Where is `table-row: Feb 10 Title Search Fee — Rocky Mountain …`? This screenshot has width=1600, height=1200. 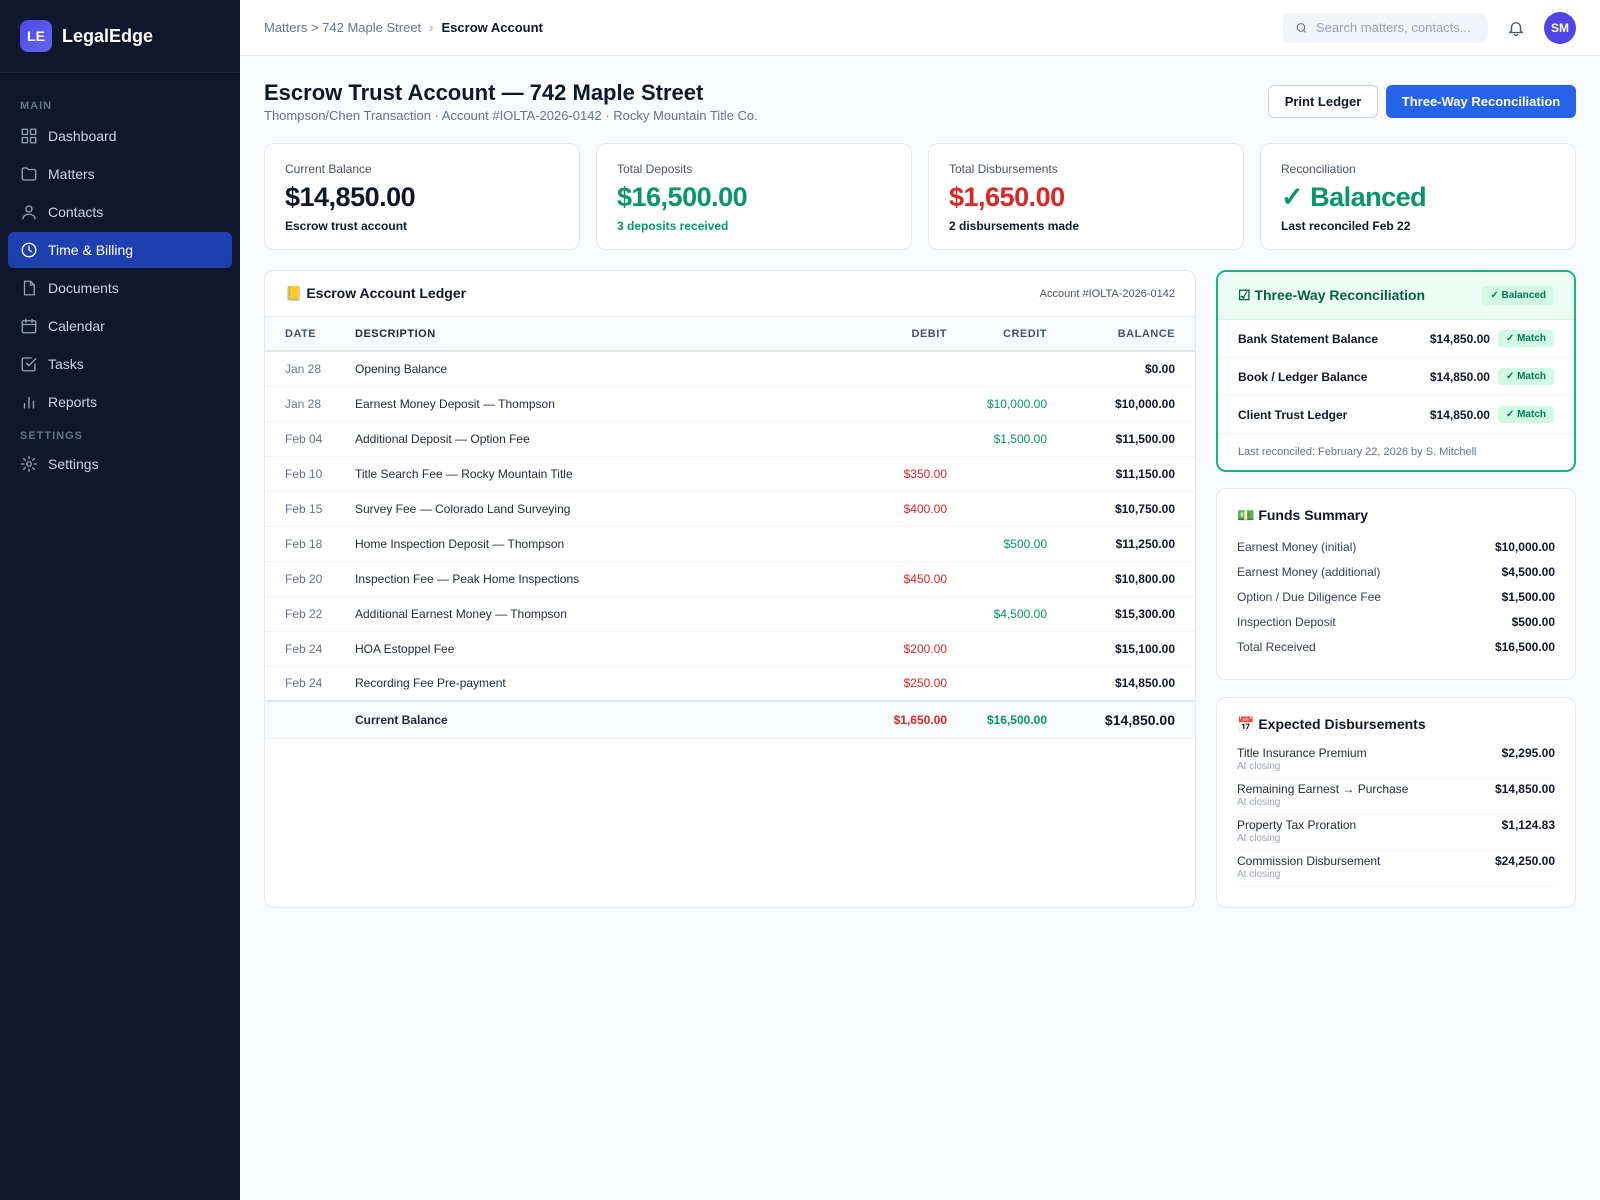 table-row: Feb 10 Title Search Fee — Rocky Mountain … is located at coordinates (730, 474).